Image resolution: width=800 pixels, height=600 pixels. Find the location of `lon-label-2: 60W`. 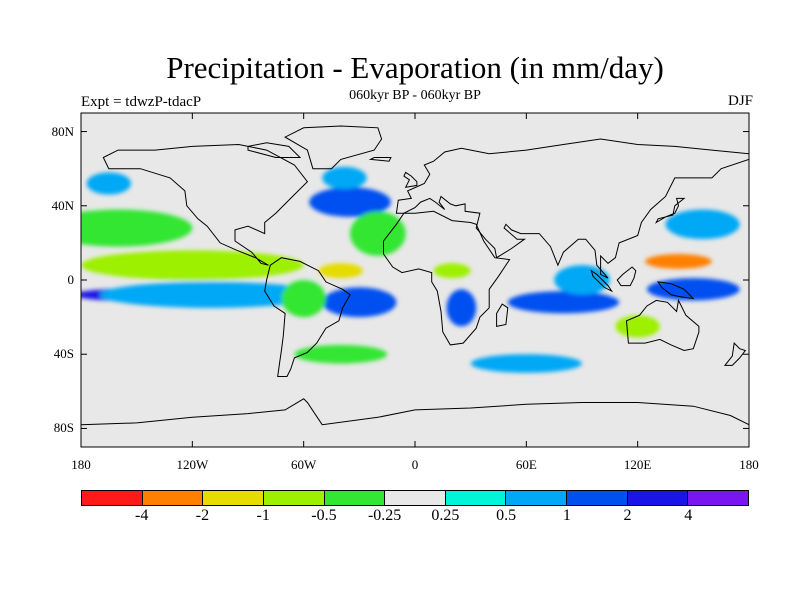

lon-label-2: 60W is located at coordinates (304, 464).